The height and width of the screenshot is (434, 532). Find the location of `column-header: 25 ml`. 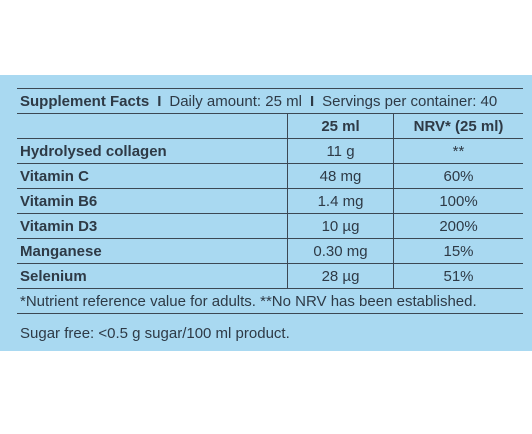

column-header: 25 ml is located at coordinates (340, 126).